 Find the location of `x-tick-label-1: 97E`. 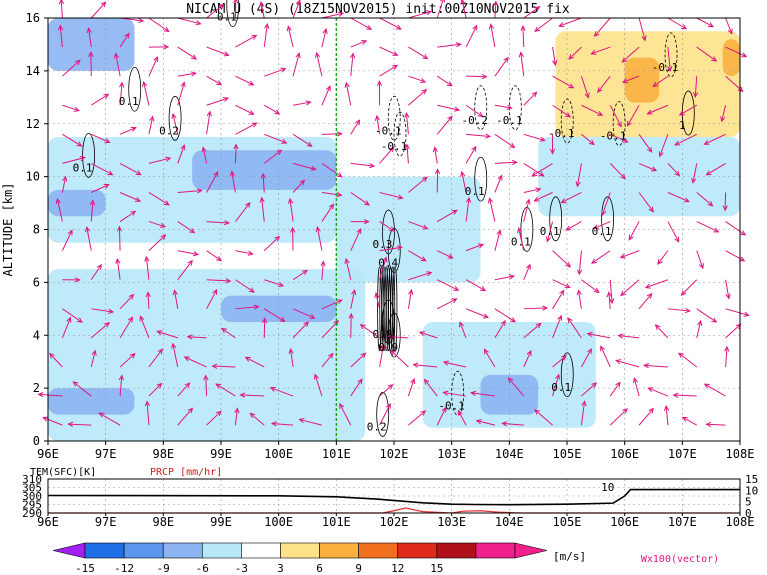

x-tick-label-1: 97E is located at coordinates (106, 454).